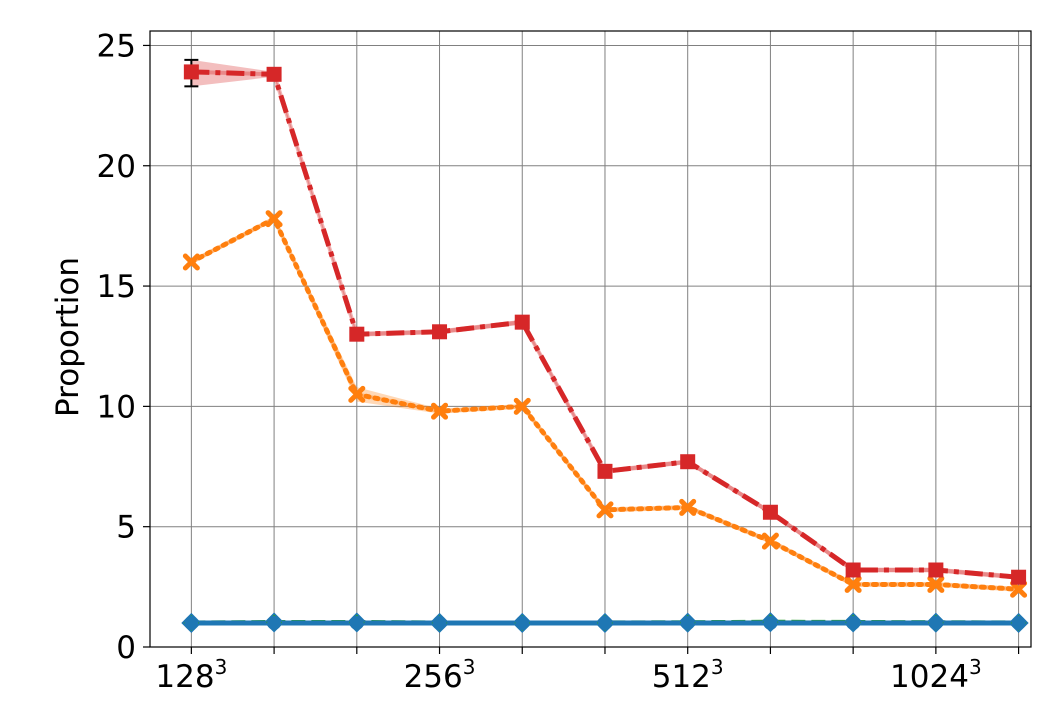 This screenshot has height=706, width=1045. I want to click on y-axis-label: Proportion, so click(68, 337).